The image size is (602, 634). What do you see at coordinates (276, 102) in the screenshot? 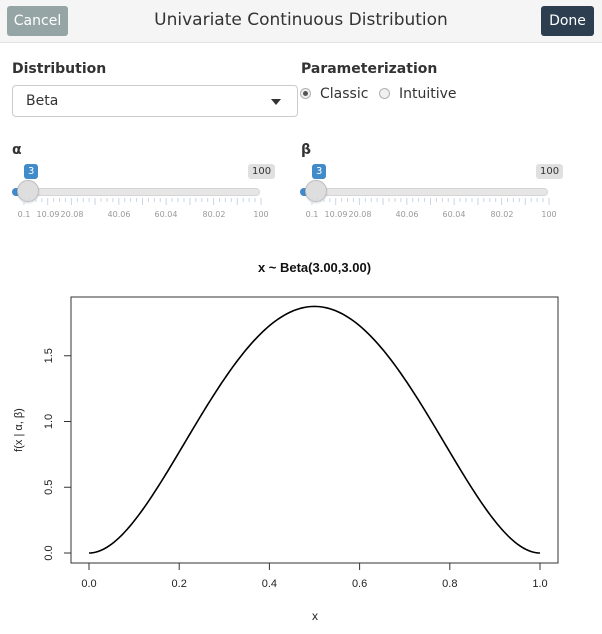
I see `chevron-down-icon` at bounding box center [276, 102].